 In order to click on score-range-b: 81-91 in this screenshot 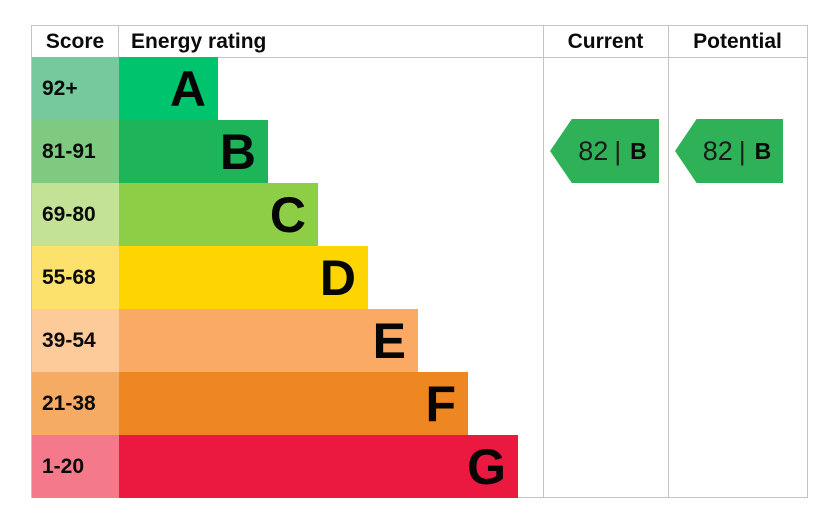, I will do `click(75, 151)`.